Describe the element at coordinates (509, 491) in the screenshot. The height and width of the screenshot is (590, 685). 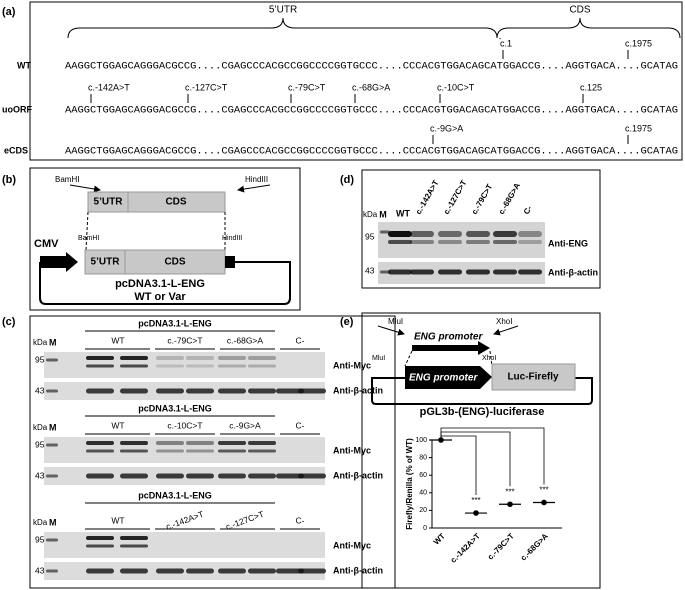
I see `significance: ***` at that location.